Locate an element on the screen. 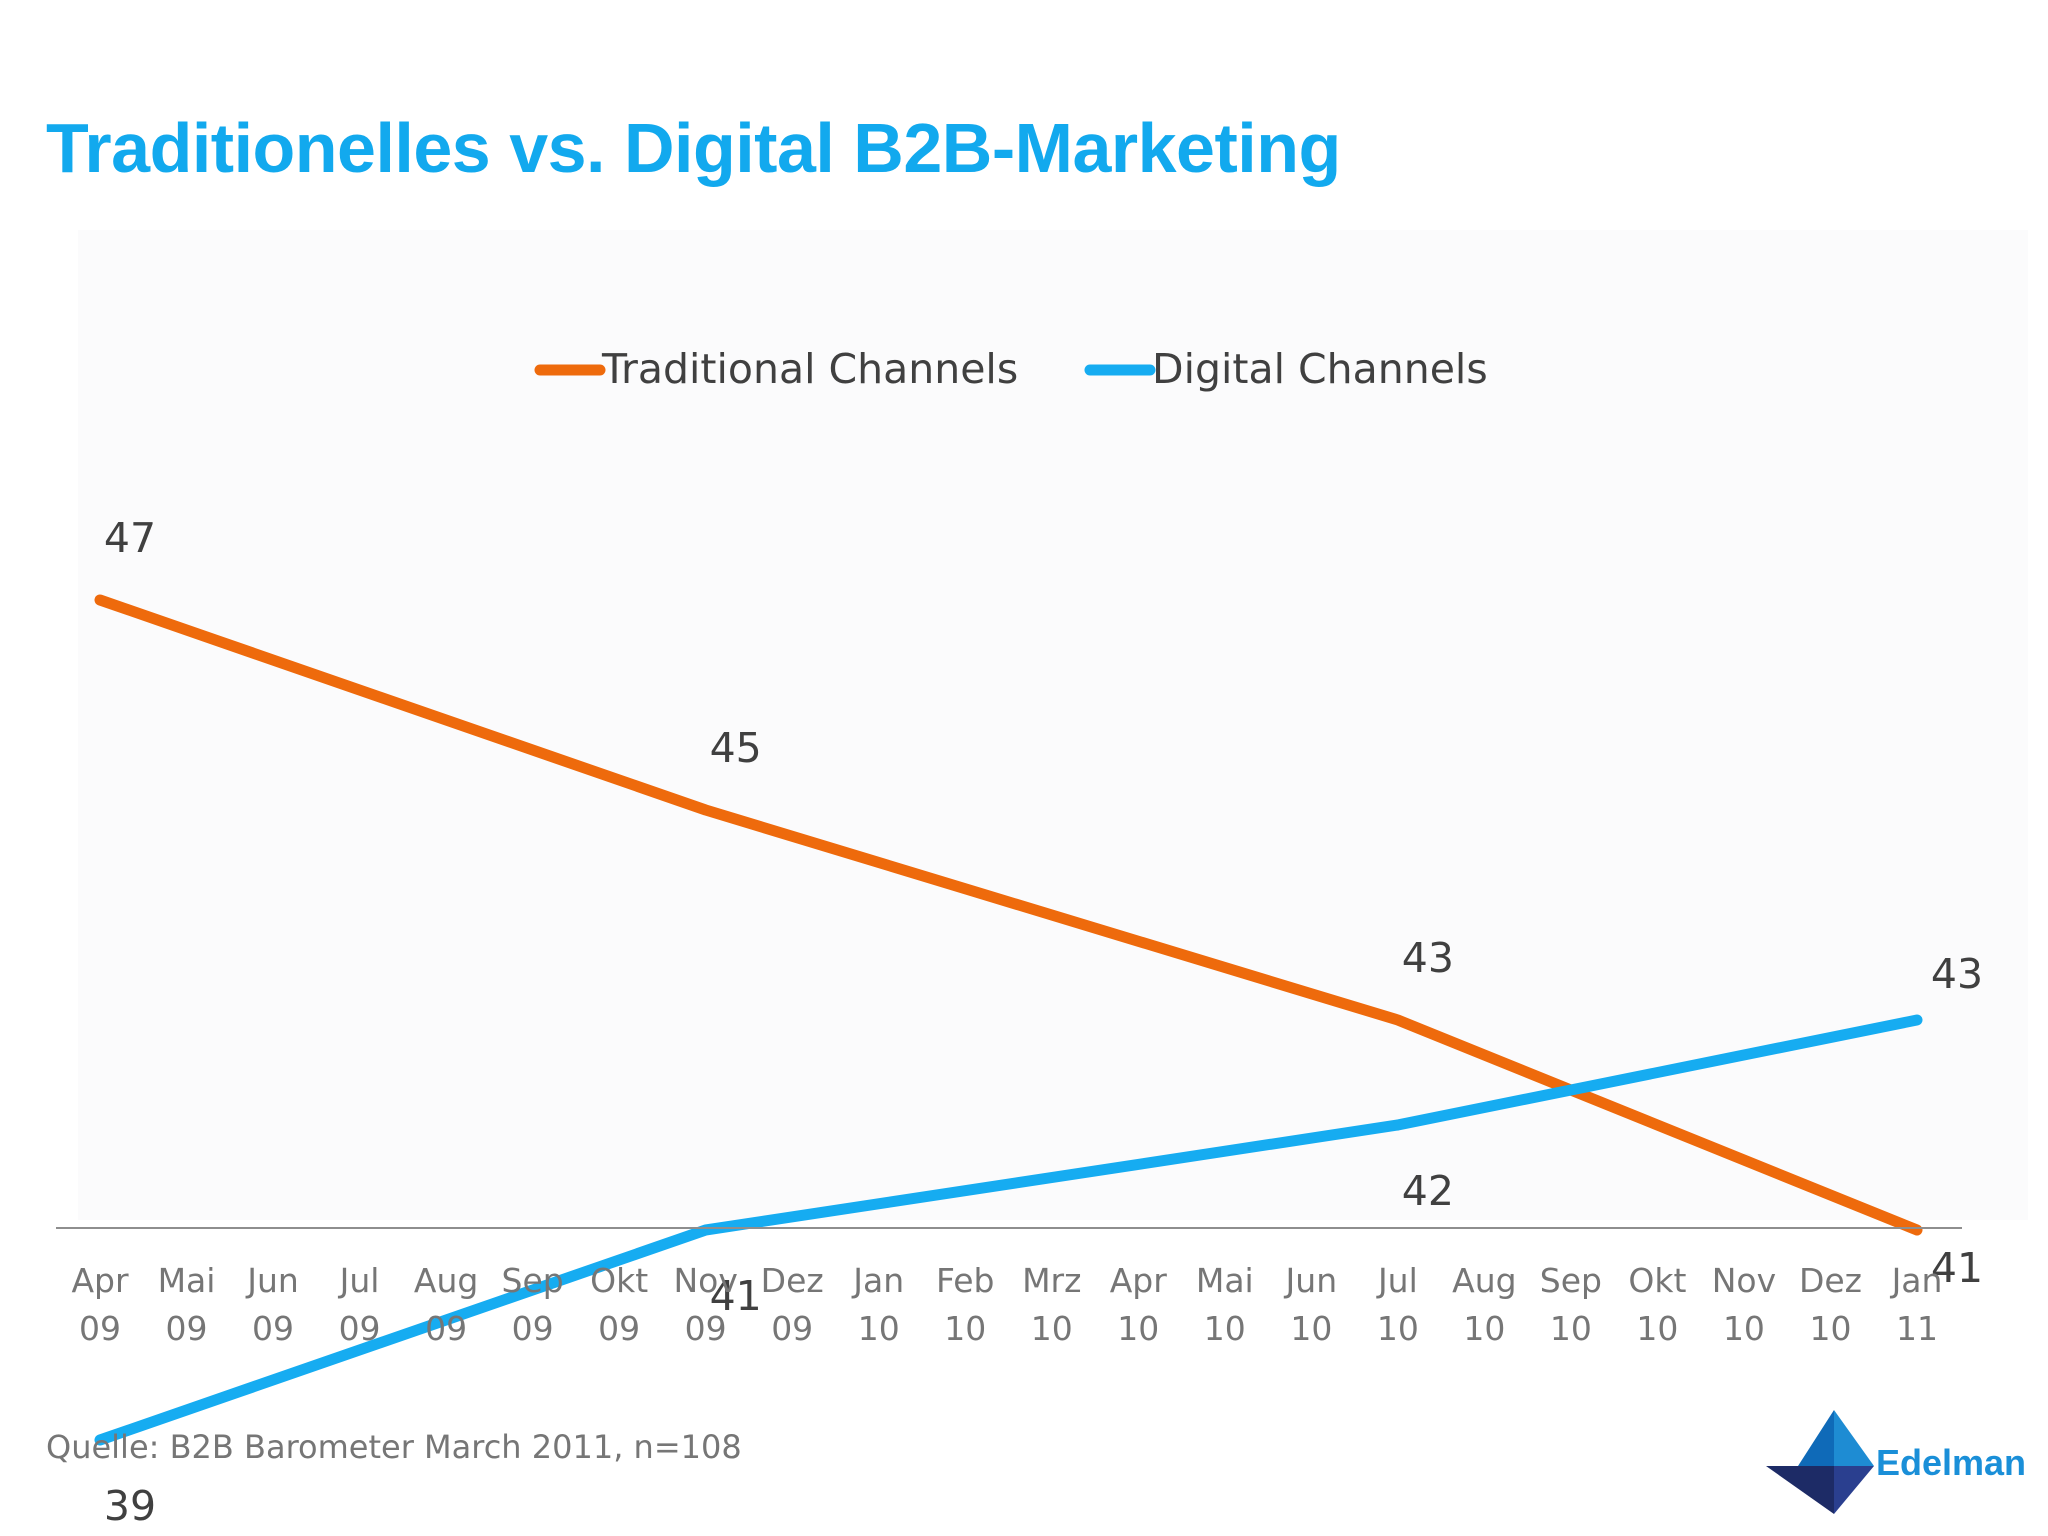  x-tick-label: Nov 09 is located at coordinates (705, 1304).